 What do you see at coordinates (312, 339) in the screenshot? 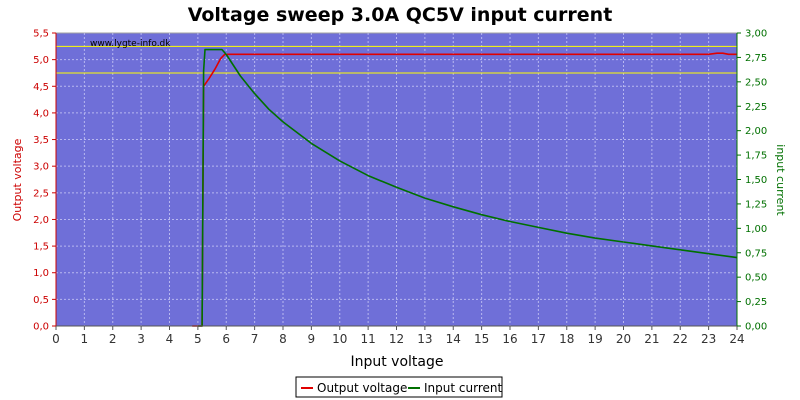
I see `x-tick-label: 9` at bounding box center [312, 339].